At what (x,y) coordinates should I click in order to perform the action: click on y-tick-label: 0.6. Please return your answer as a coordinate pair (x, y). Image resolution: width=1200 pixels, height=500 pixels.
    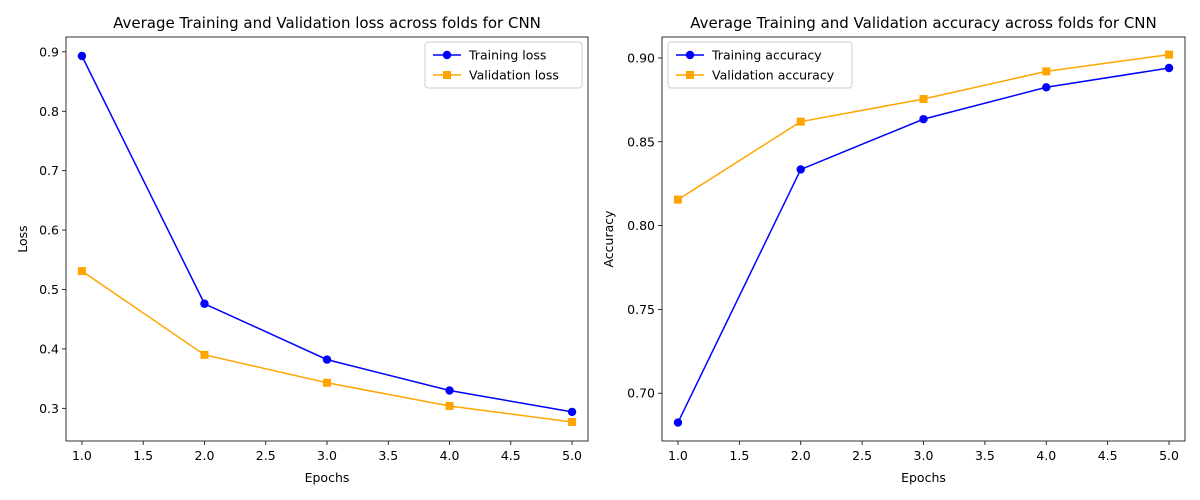
    Looking at the image, I should click on (49, 230).